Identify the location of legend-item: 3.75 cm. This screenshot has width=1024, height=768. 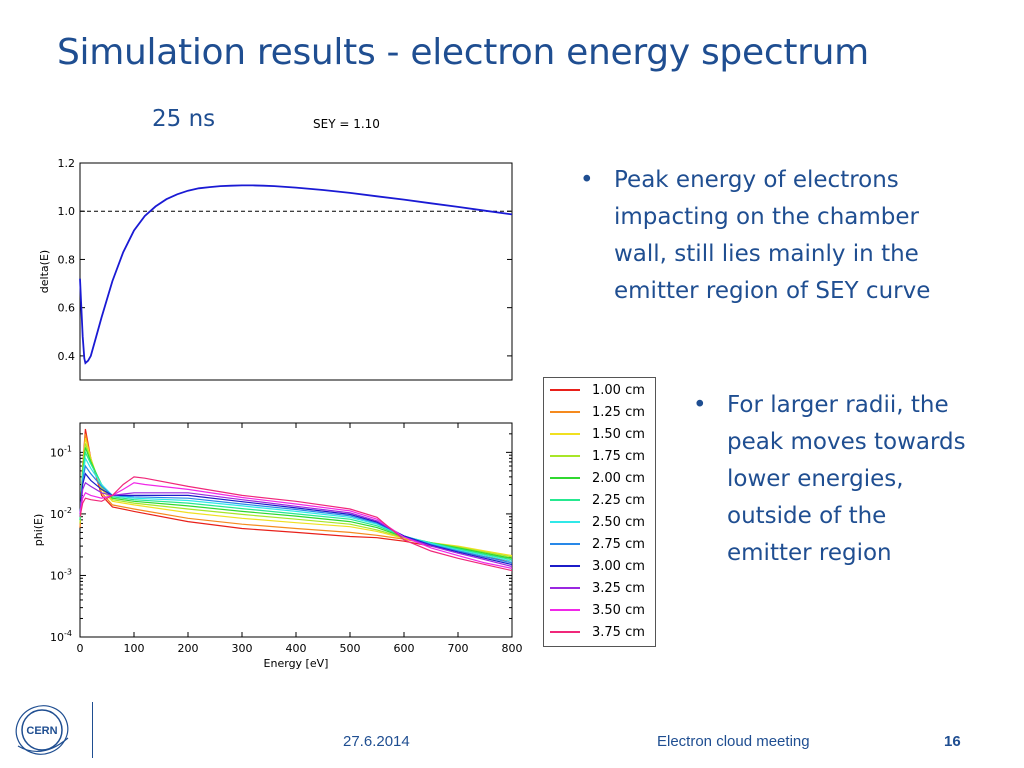
(597, 632).